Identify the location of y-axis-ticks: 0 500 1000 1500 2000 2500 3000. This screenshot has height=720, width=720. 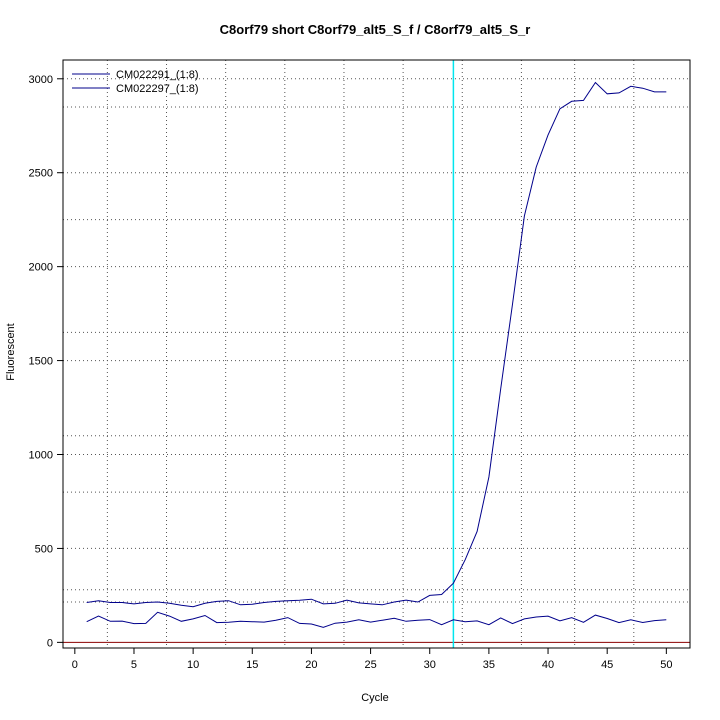
(46, 361).